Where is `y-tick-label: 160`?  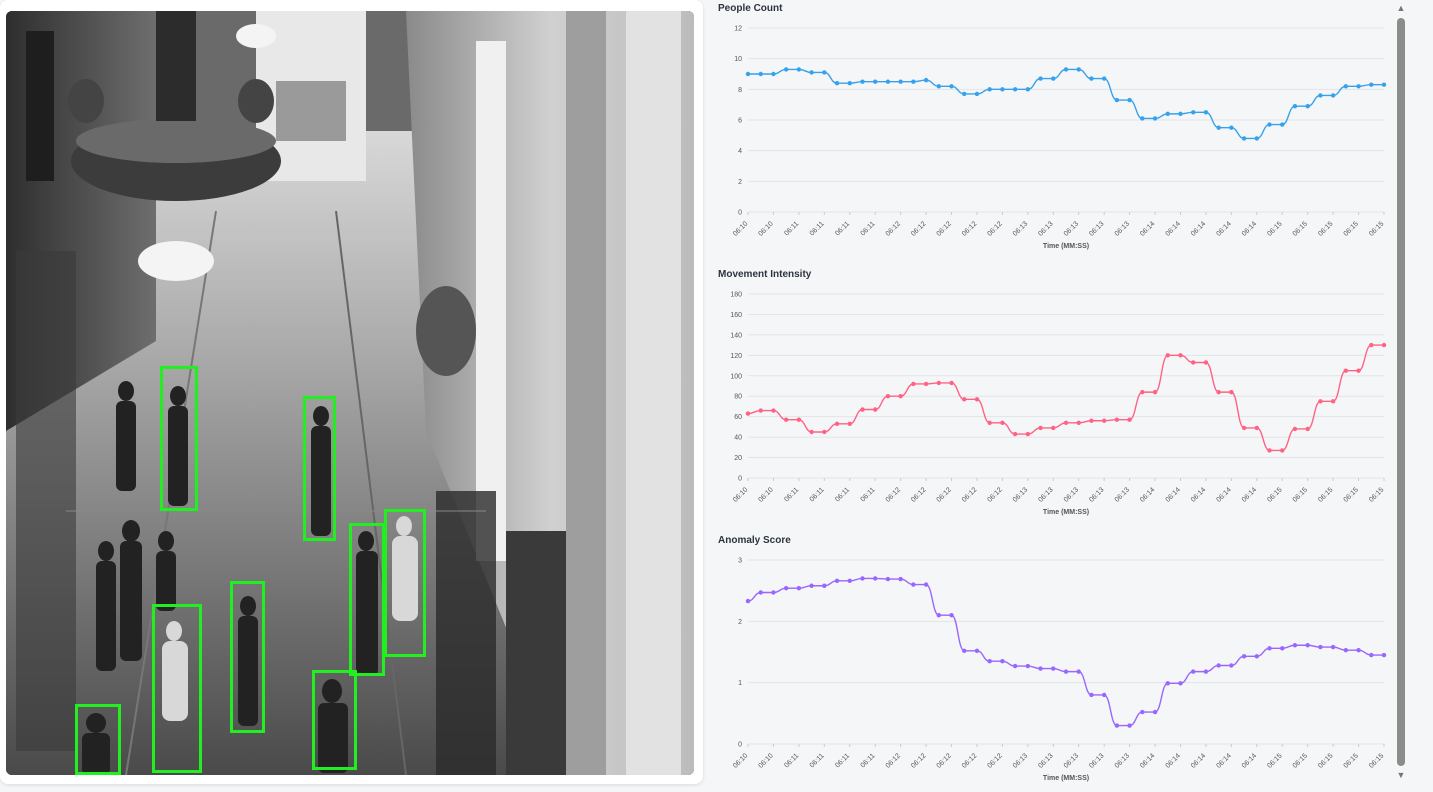
y-tick-label: 160 is located at coordinates (736, 315).